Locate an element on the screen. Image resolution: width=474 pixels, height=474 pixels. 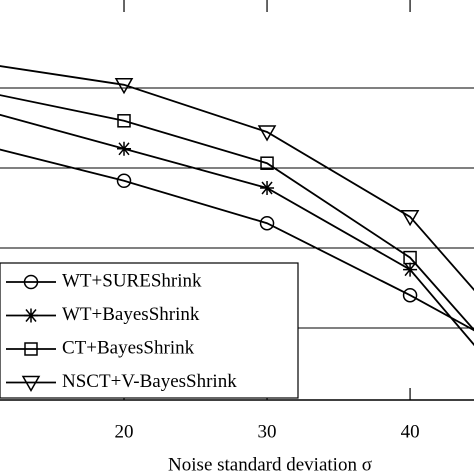
legend-label: CT+BayesShrink is located at coordinates (128, 347).